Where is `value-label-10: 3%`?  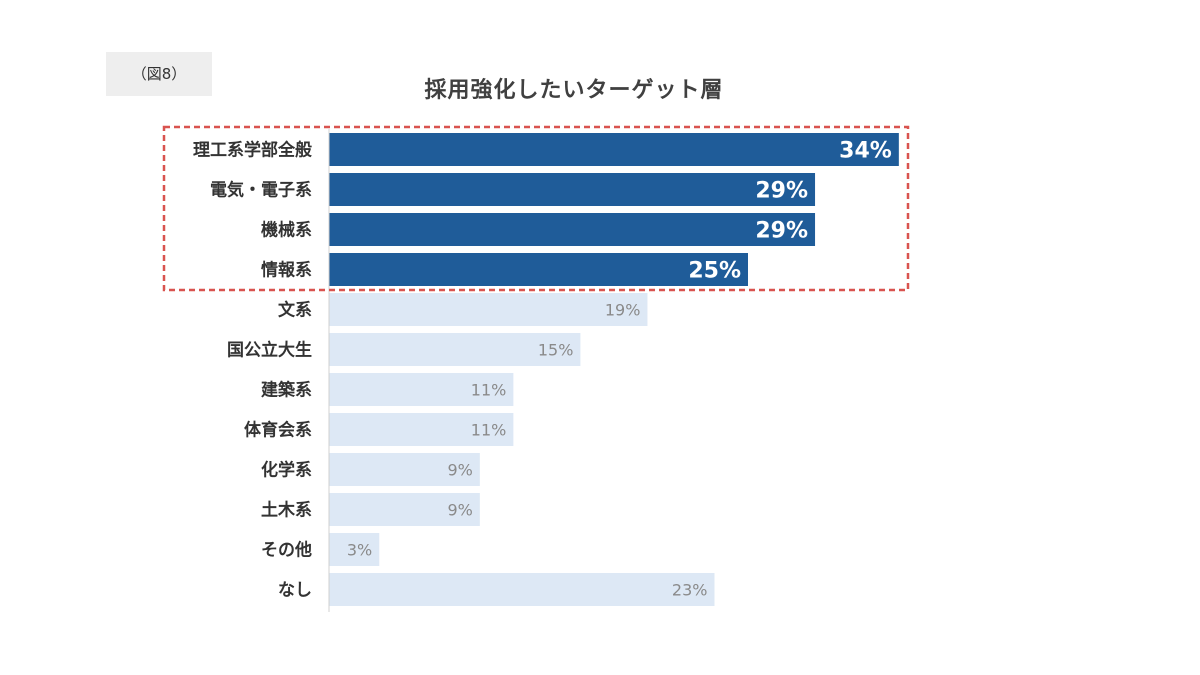
value-label-10: 3% is located at coordinates (359, 550).